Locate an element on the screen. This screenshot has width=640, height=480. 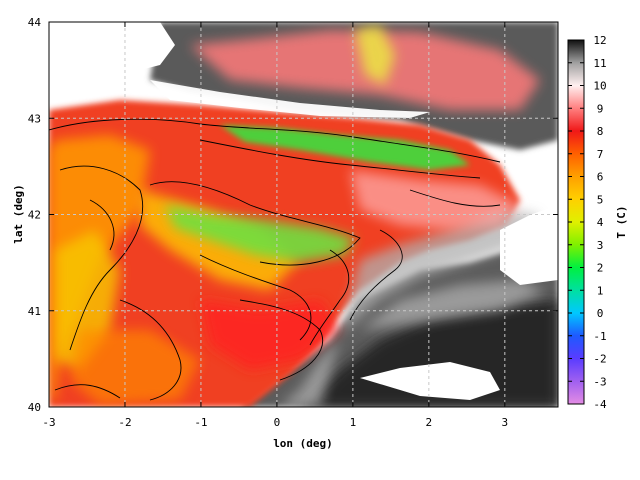
nodata-north-strip is located at coordinates (290, 99).